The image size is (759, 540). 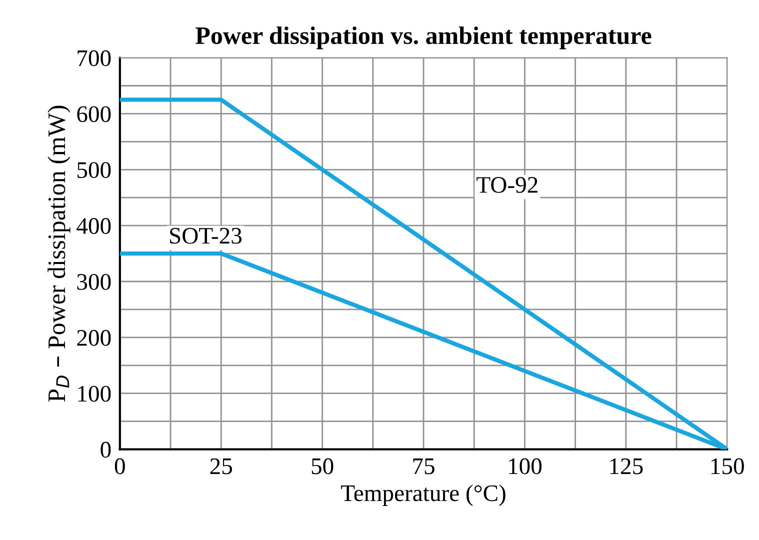 I want to click on y-tick-label: 700, so click(x=94, y=58).